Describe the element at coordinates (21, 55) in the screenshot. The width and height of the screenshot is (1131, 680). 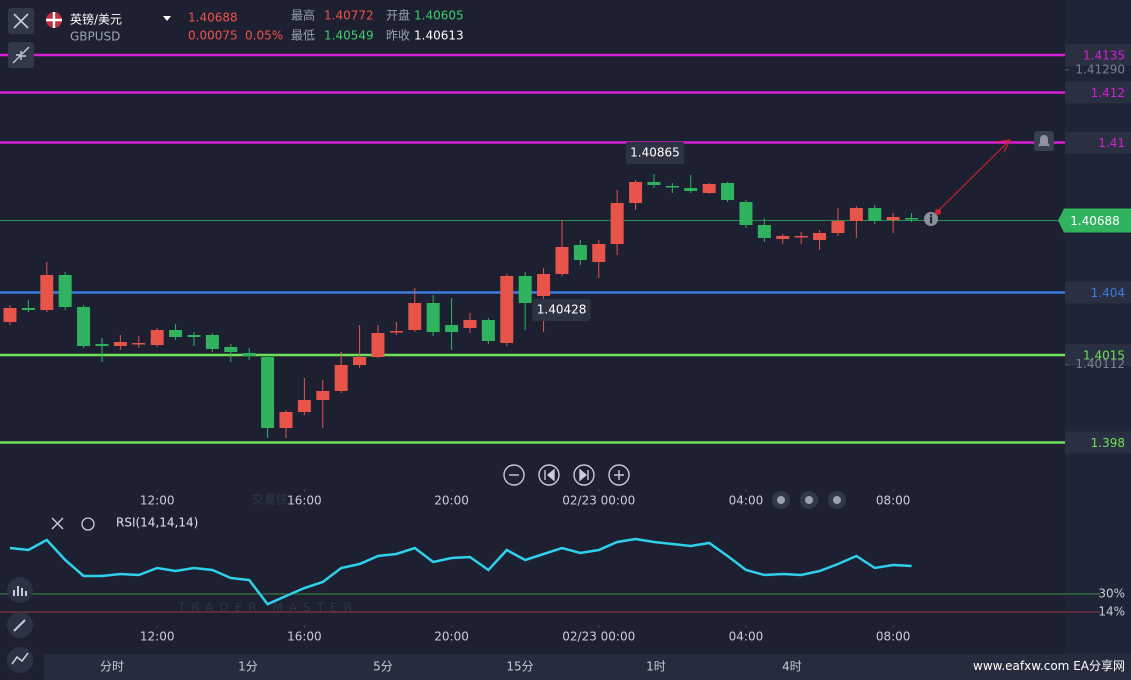
I see `collapse-icon` at that location.